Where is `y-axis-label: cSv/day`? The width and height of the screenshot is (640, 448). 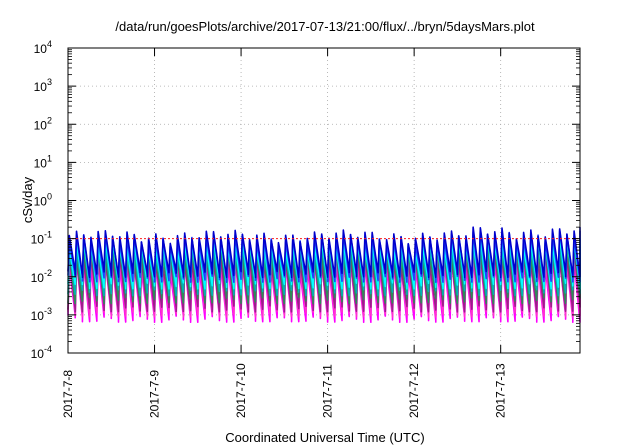 y-axis-label: cSv/day is located at coordinates (27, 199).